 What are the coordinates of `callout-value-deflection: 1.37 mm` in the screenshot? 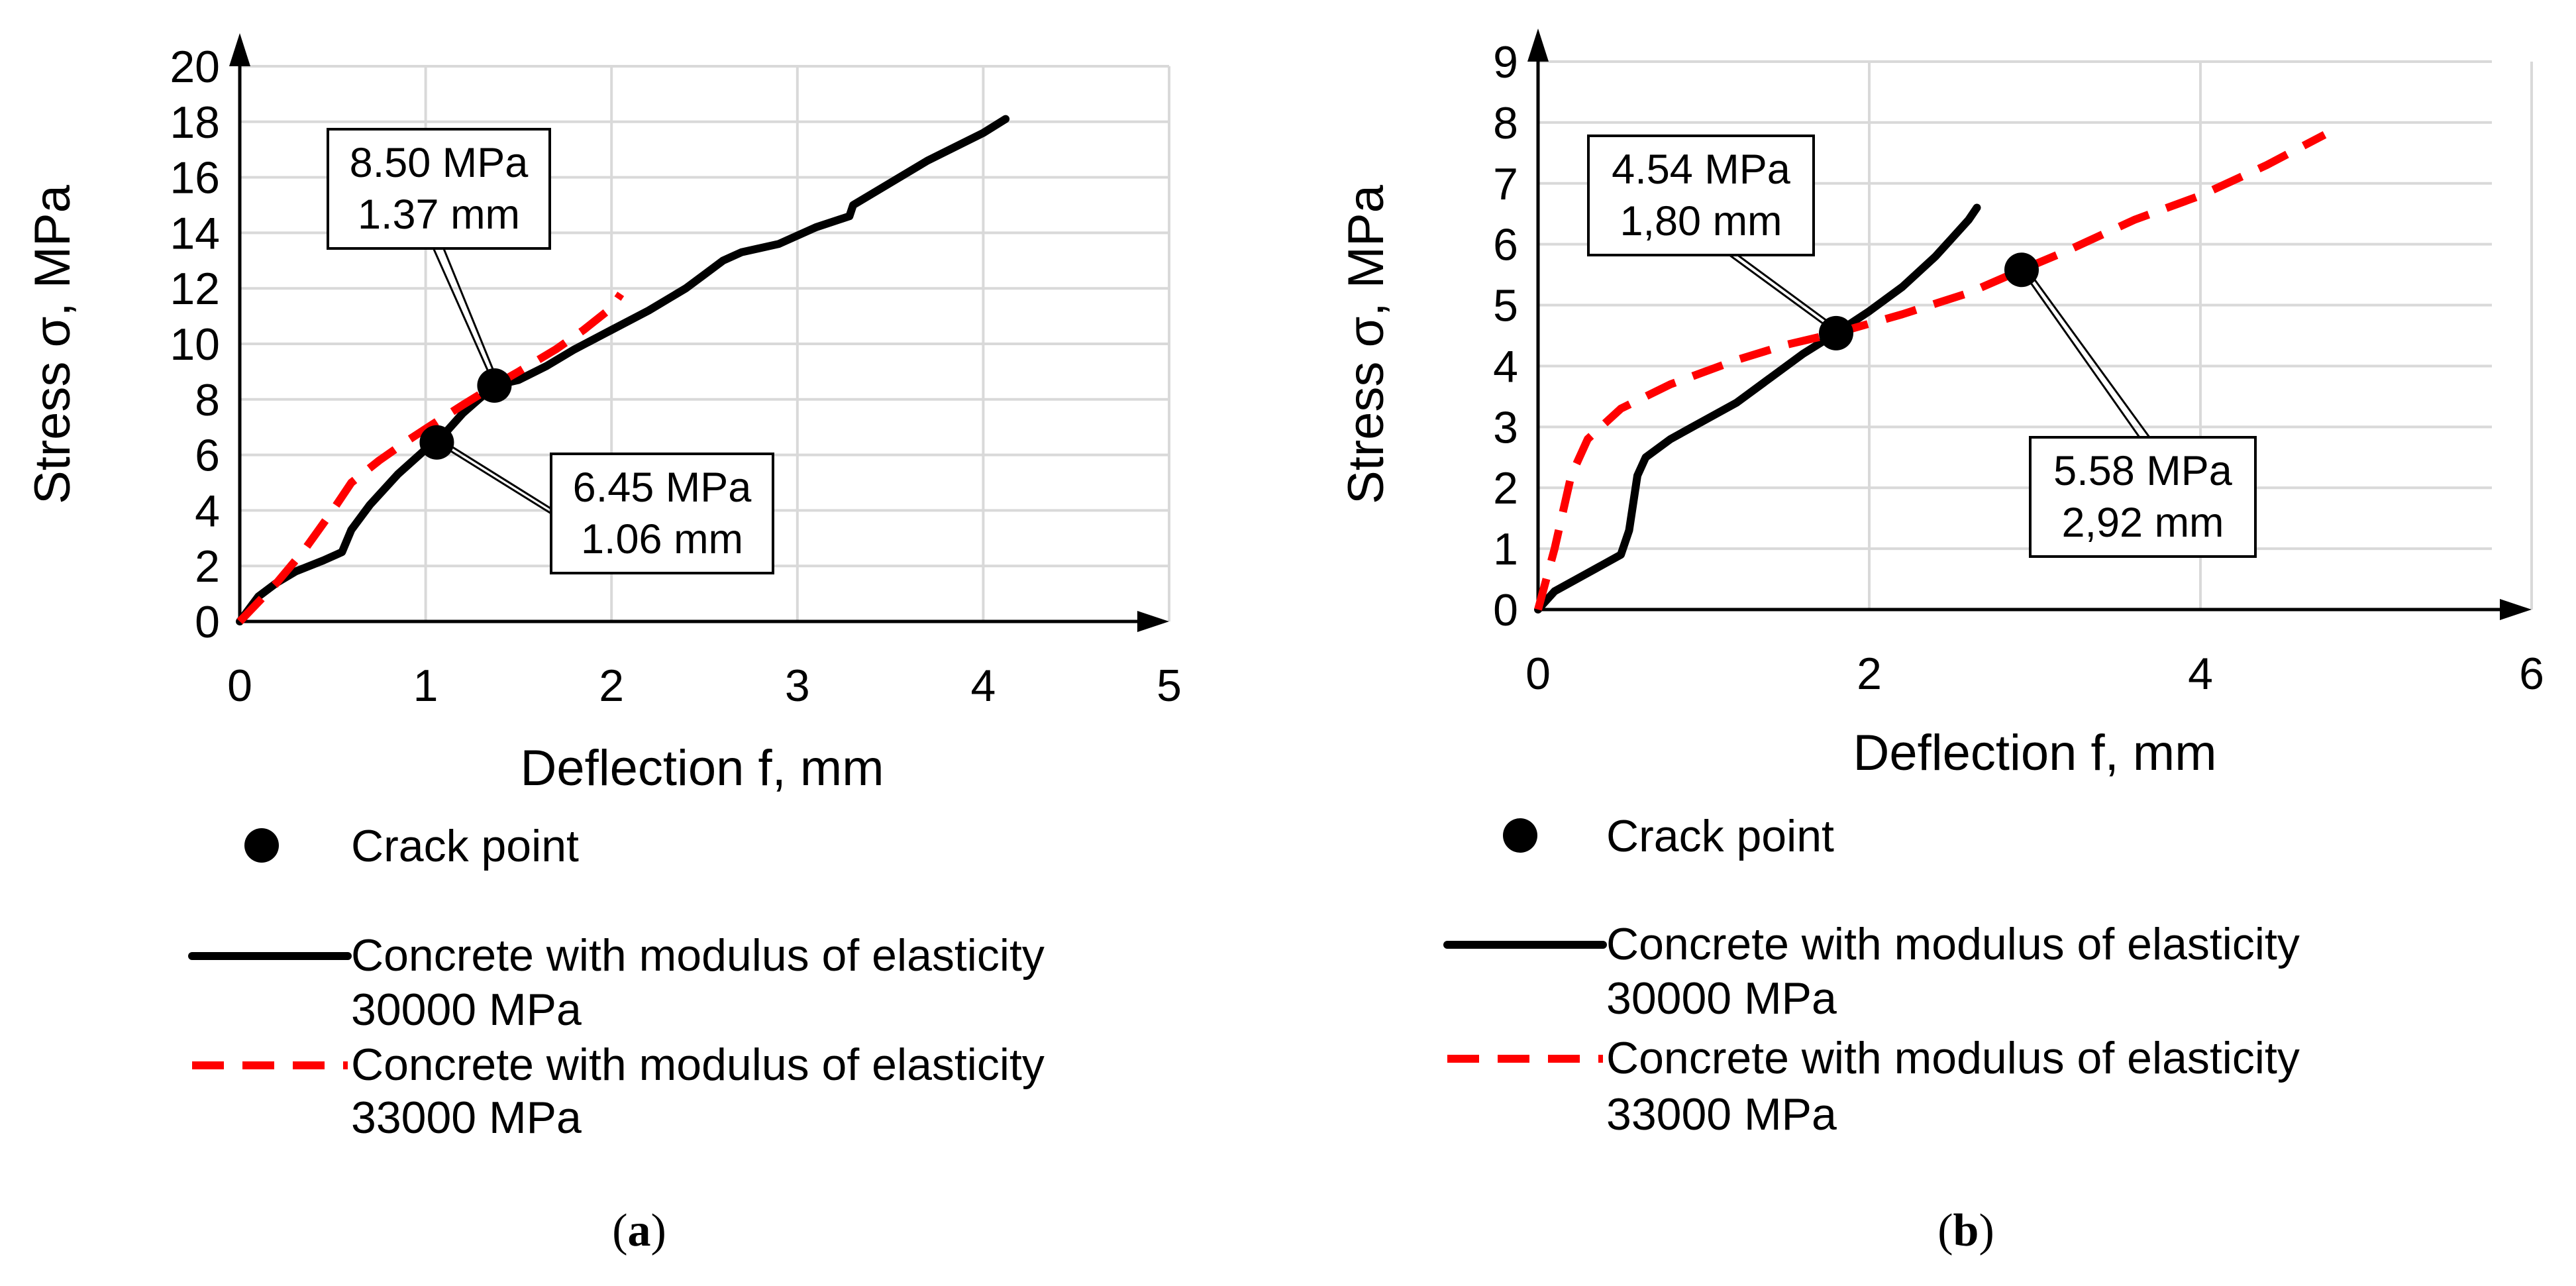 It's located at (439, 214).